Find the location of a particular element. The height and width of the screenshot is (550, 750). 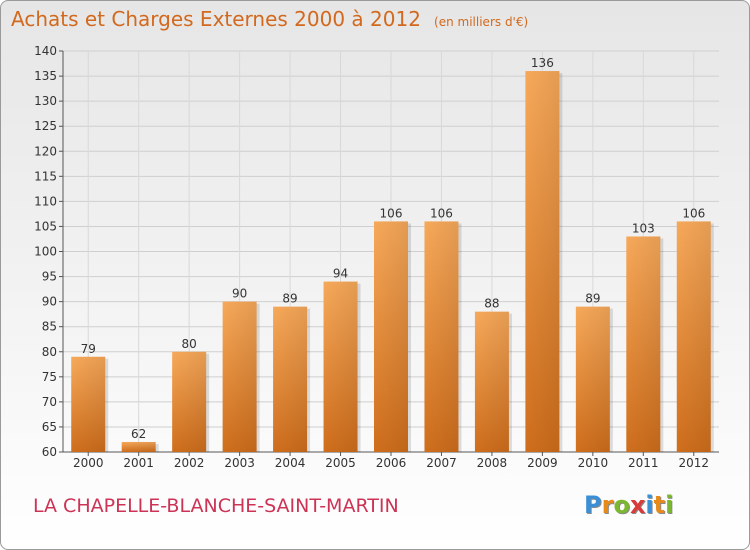

x-tick-label: 2007 is located at coordinates (441, 463).